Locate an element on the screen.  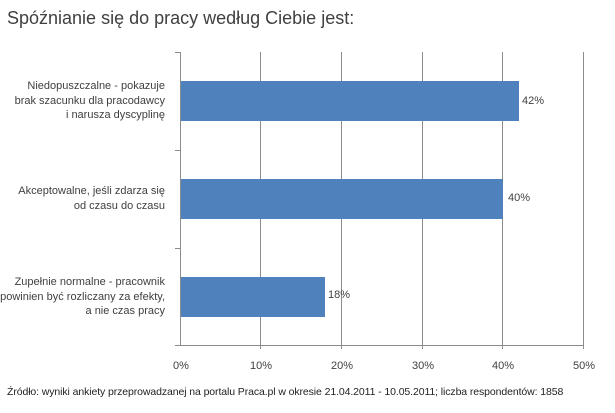
bar-value-label-3: 18% is located at coordinates (339, 295).